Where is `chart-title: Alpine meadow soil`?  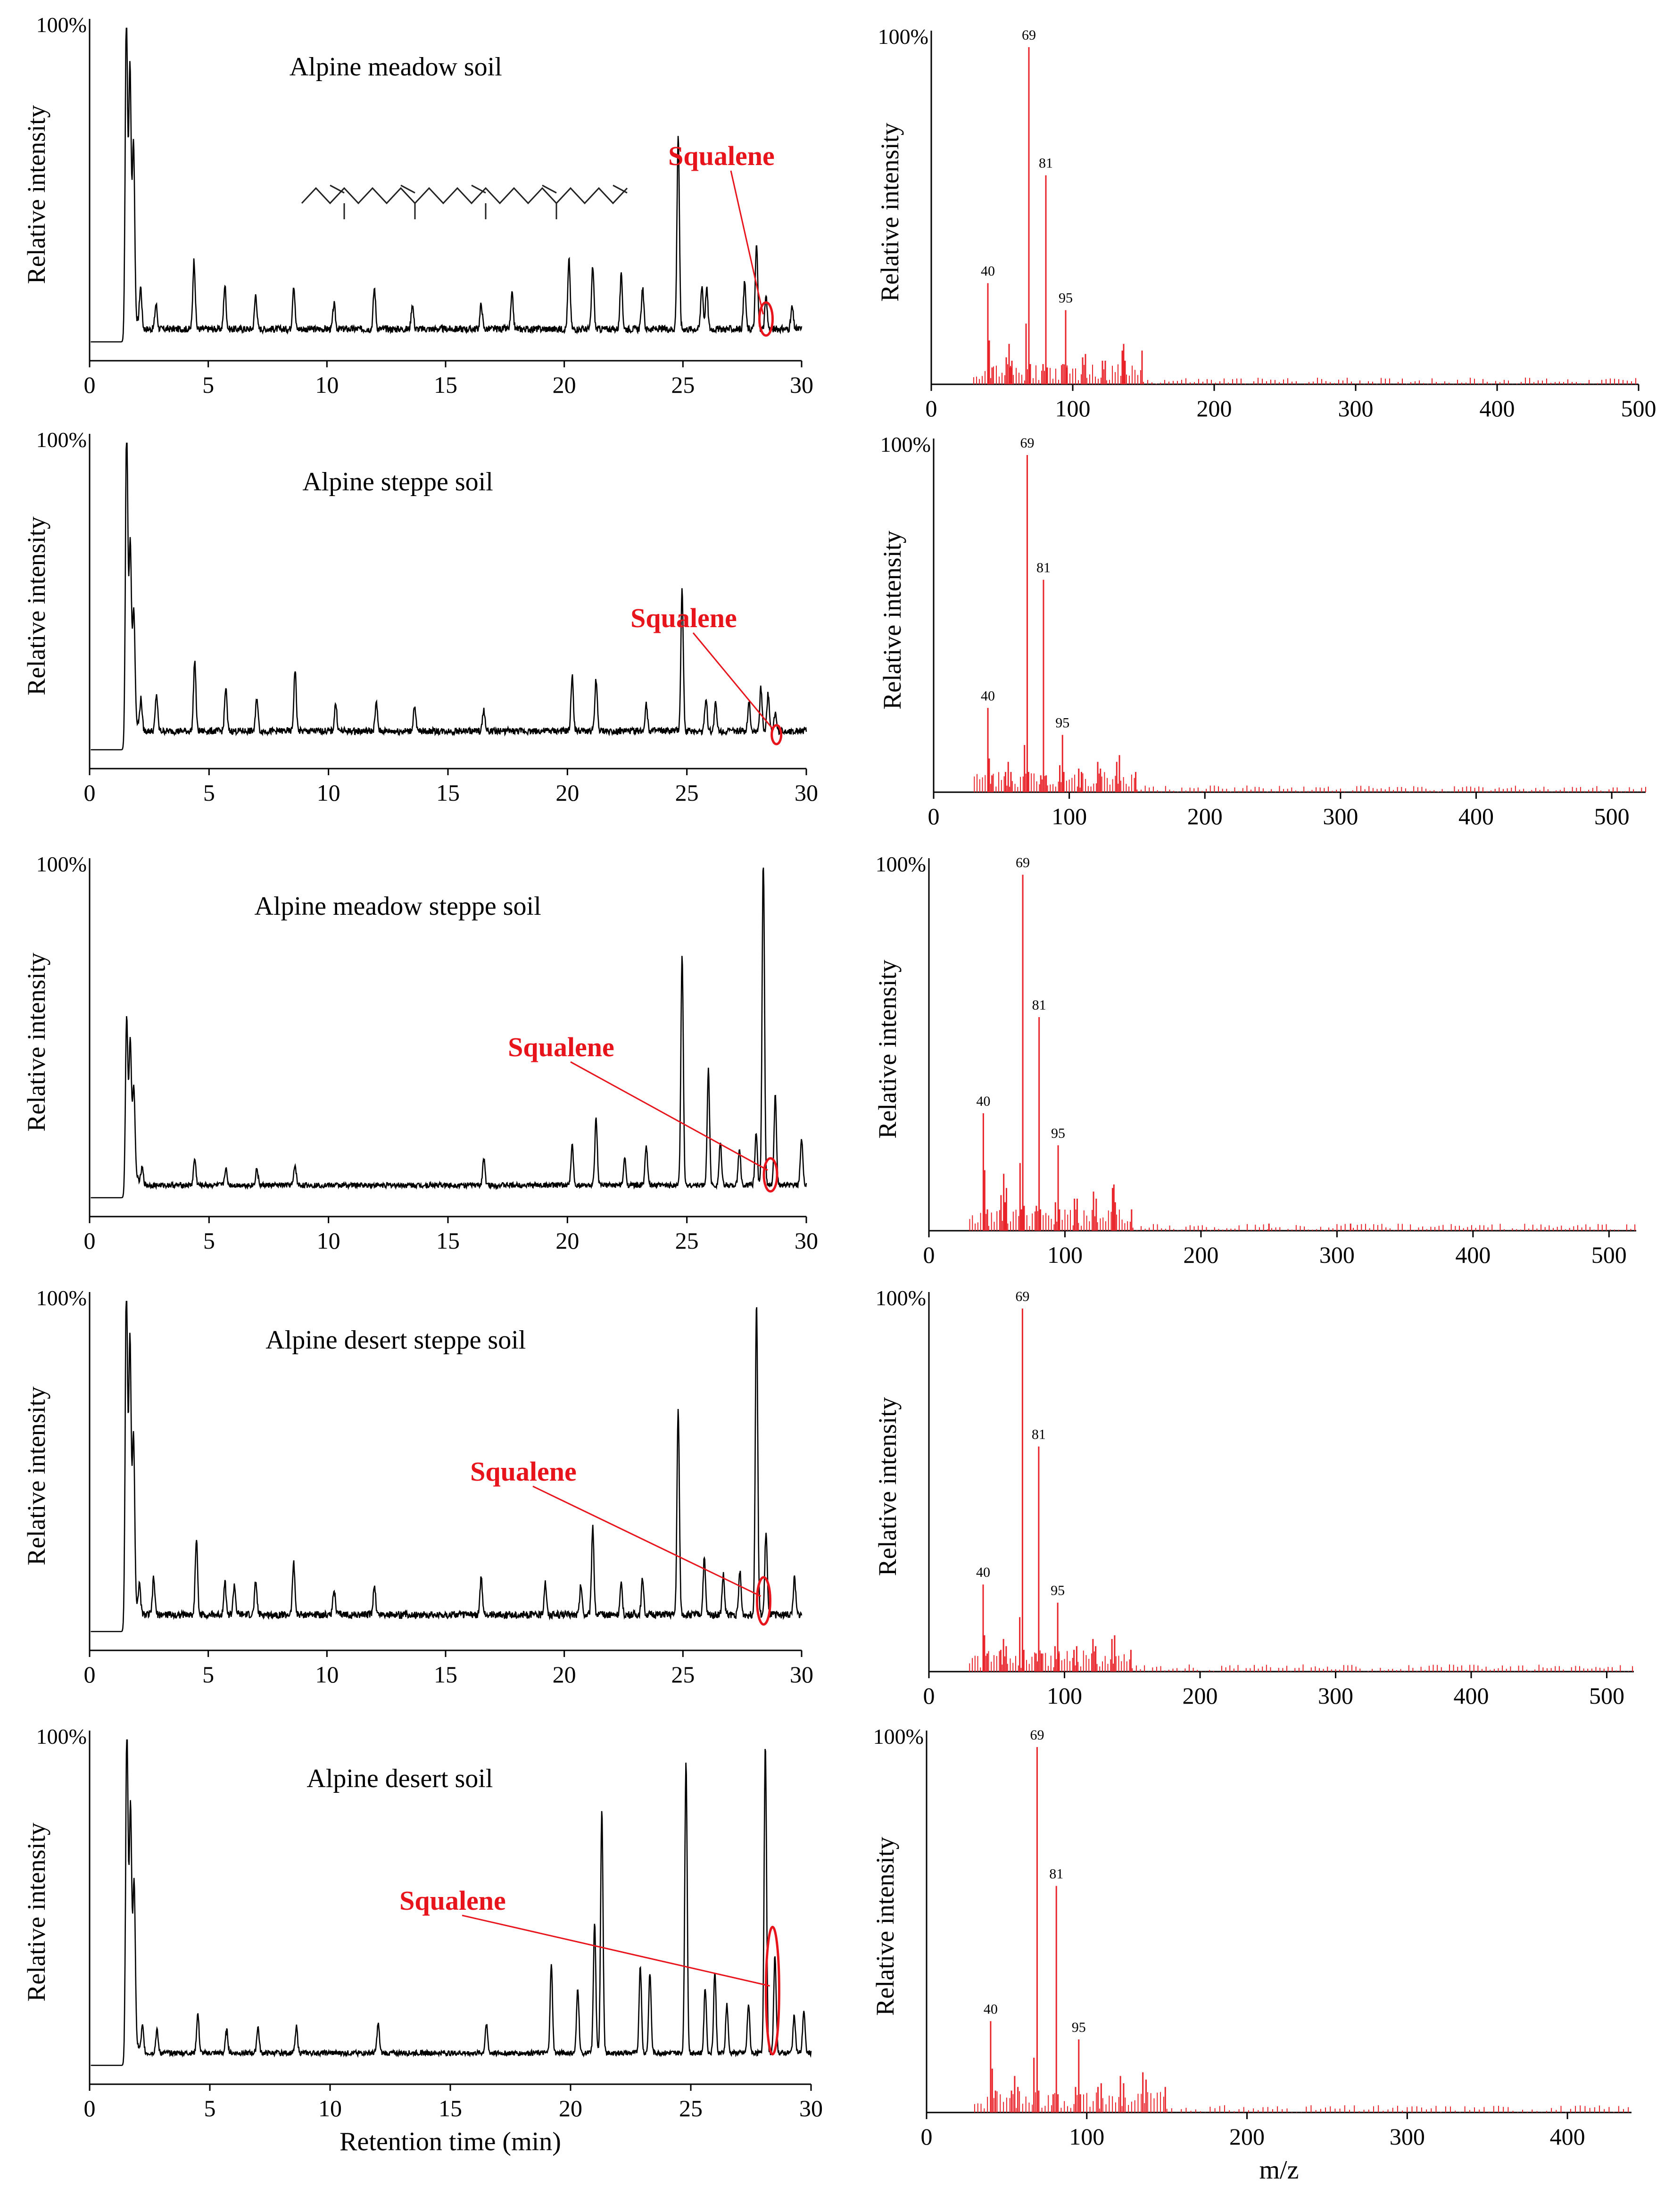 chart-title: Alpine meadow soil is located at coordinates (396, 67).